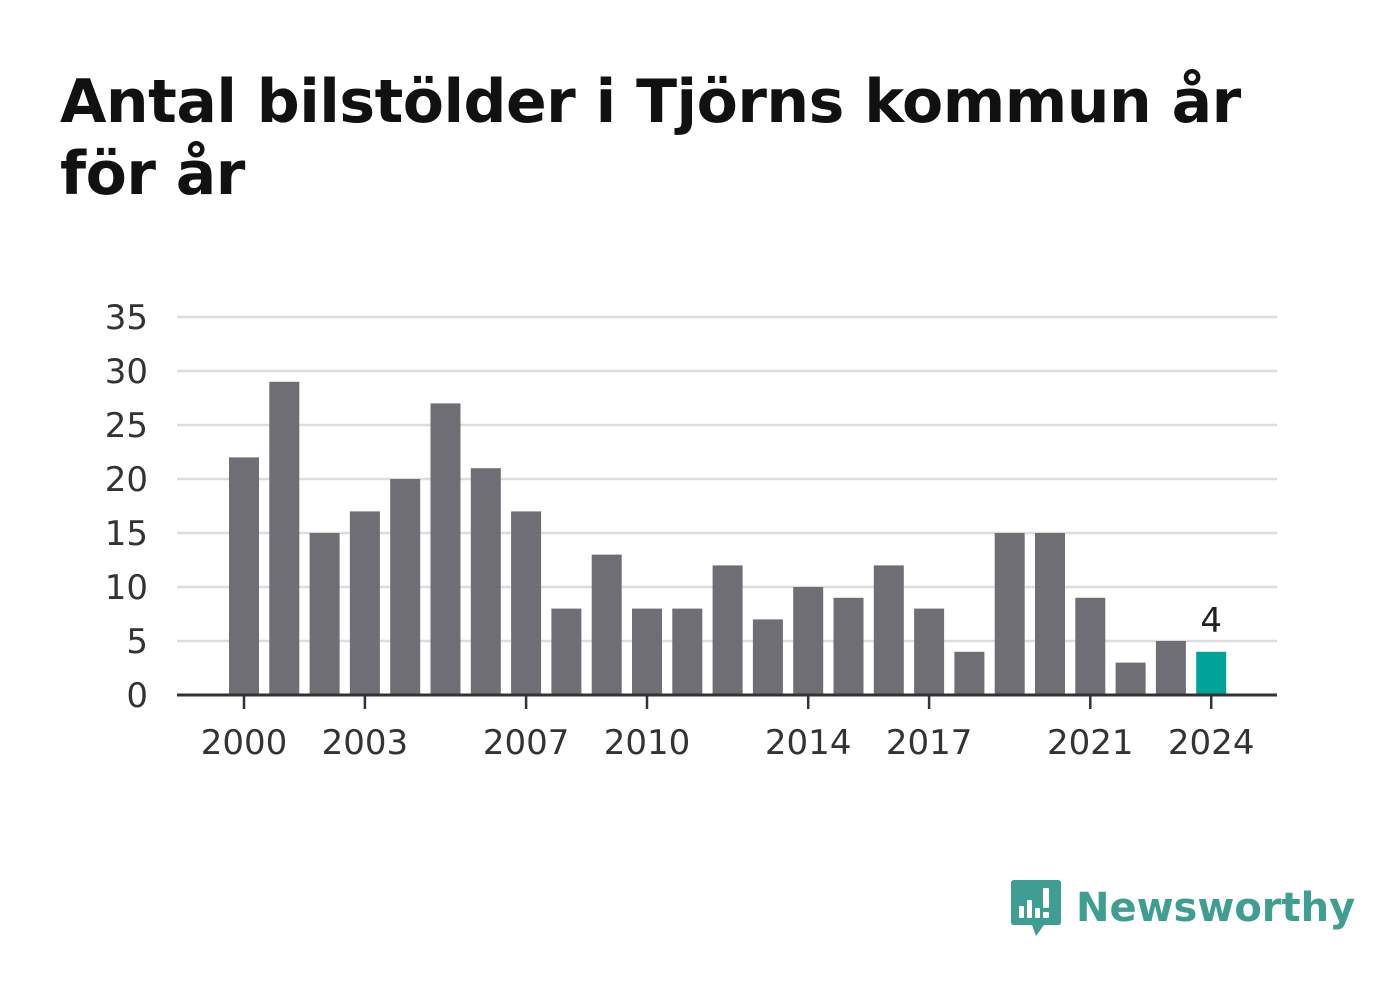 The width and height of the screenshot is (1382, 999). Describe the element at coordinates (244, 576) in the screenshot. I see `bar-2000` at that location.